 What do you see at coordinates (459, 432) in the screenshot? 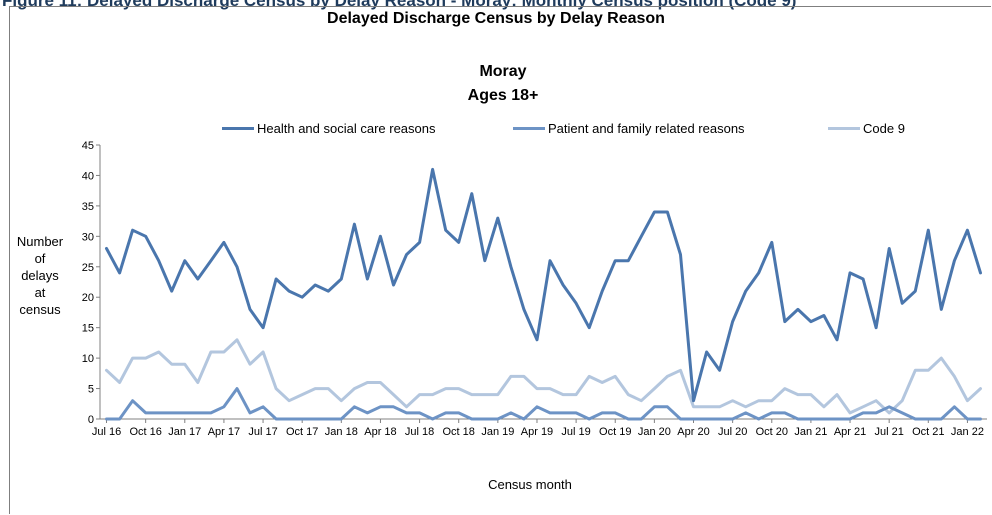
I see `x-tick-label: Oct 18` at bounding box center [459, 432].